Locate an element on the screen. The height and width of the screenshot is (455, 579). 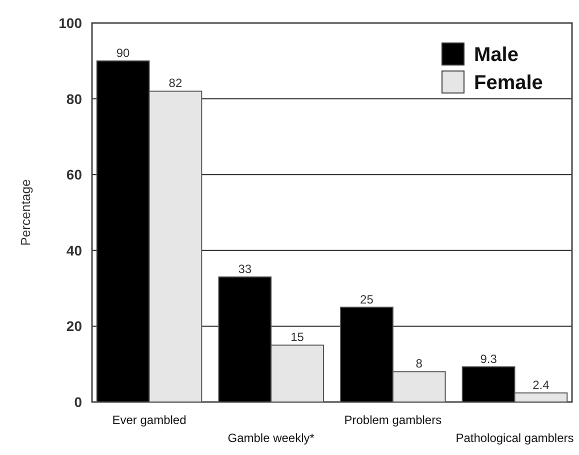
x-tick-label: Gamble weekly* is located at coordinates (271, 438).